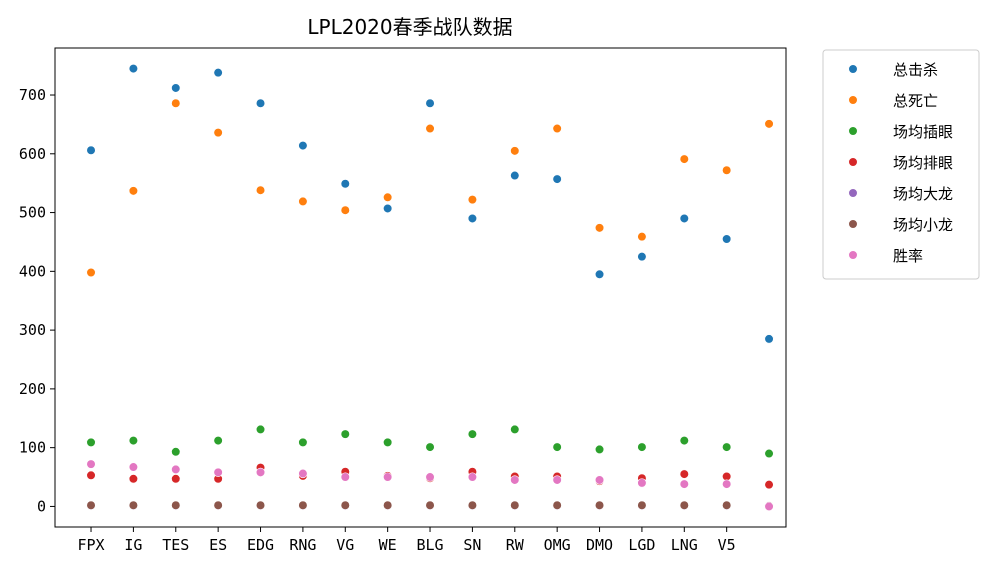  Describe the element at coordinates (90, 545) in the screenshot. I see `x-tick-label: FPX` at that location.